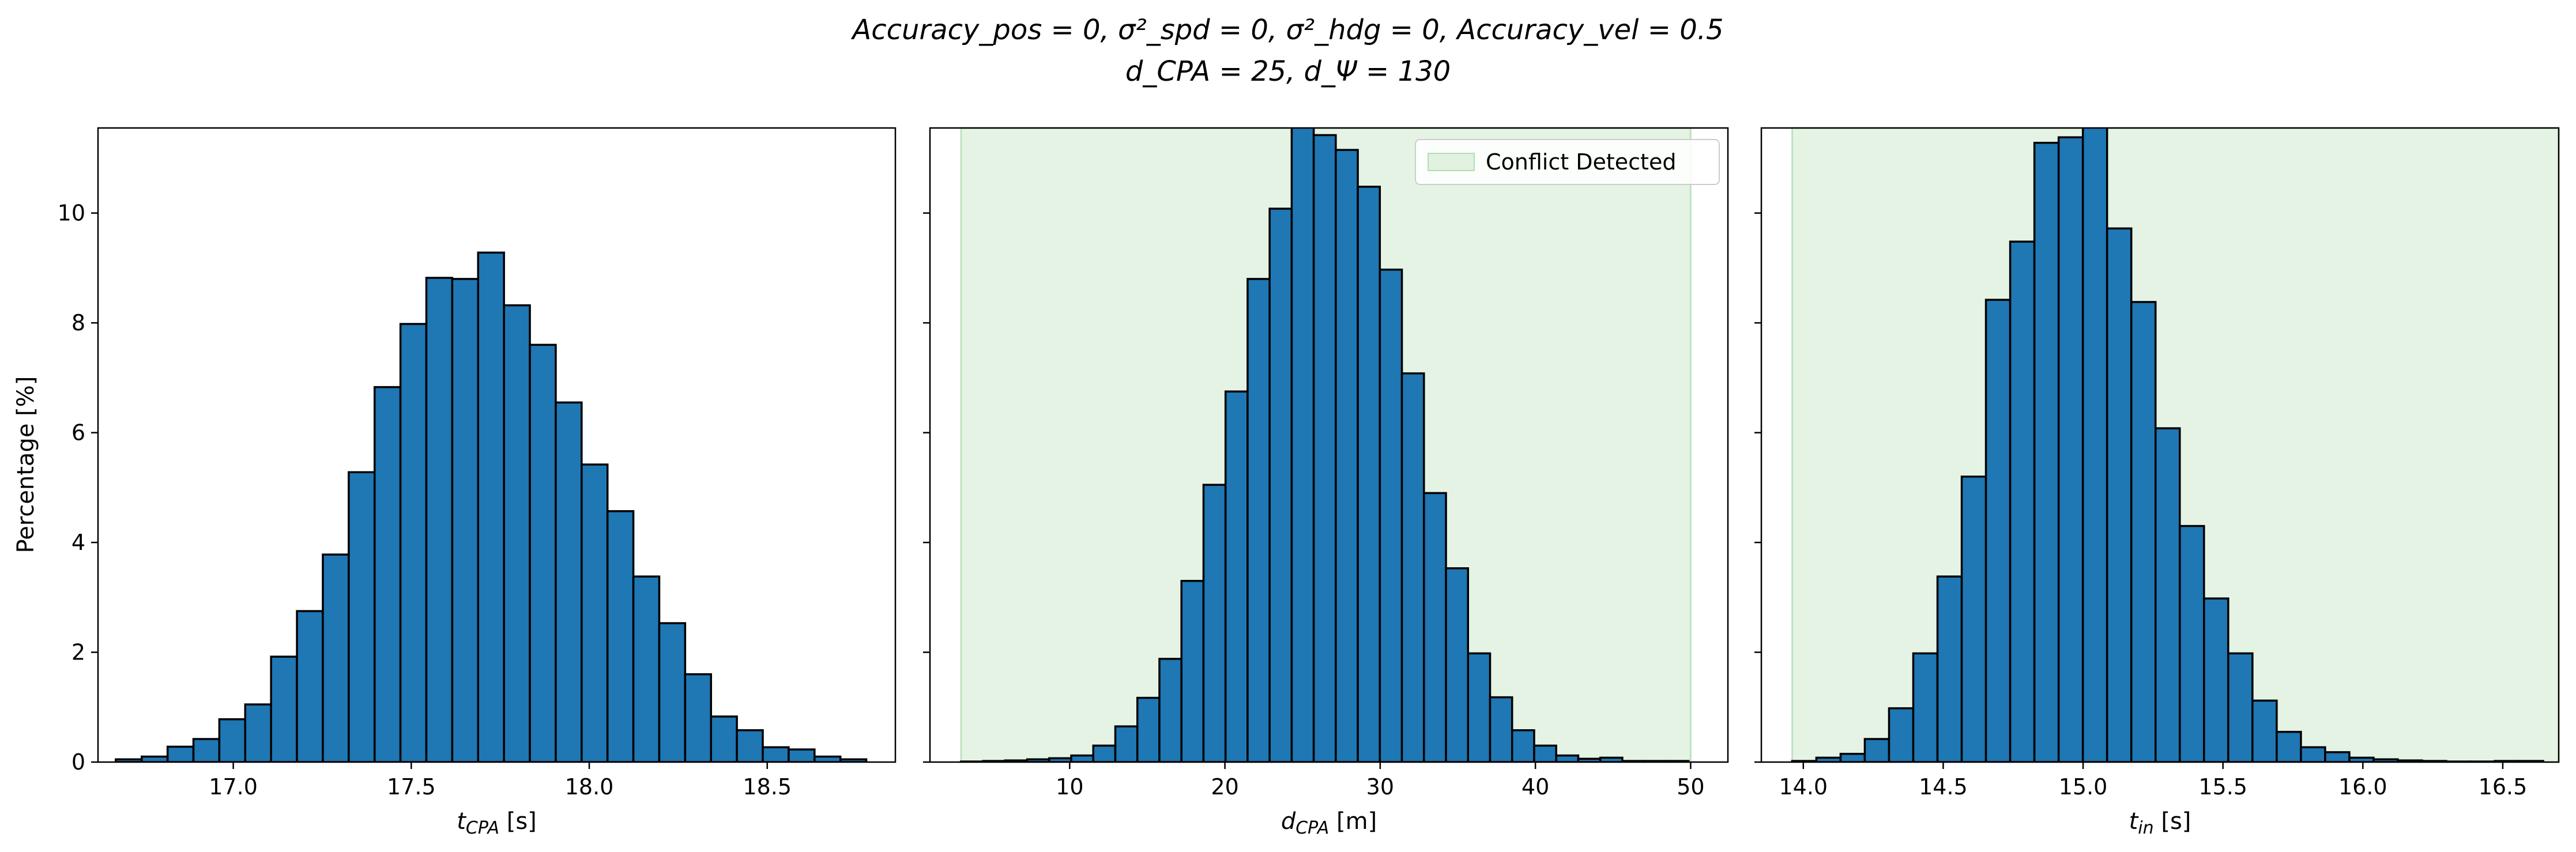 This screenshot has width=2576, height=852. Describe the element at coordinates (1288, 72) in the screenshot. I see `figure-title-line2: d_CPA = 25, d_Ψ = 130` at that location.